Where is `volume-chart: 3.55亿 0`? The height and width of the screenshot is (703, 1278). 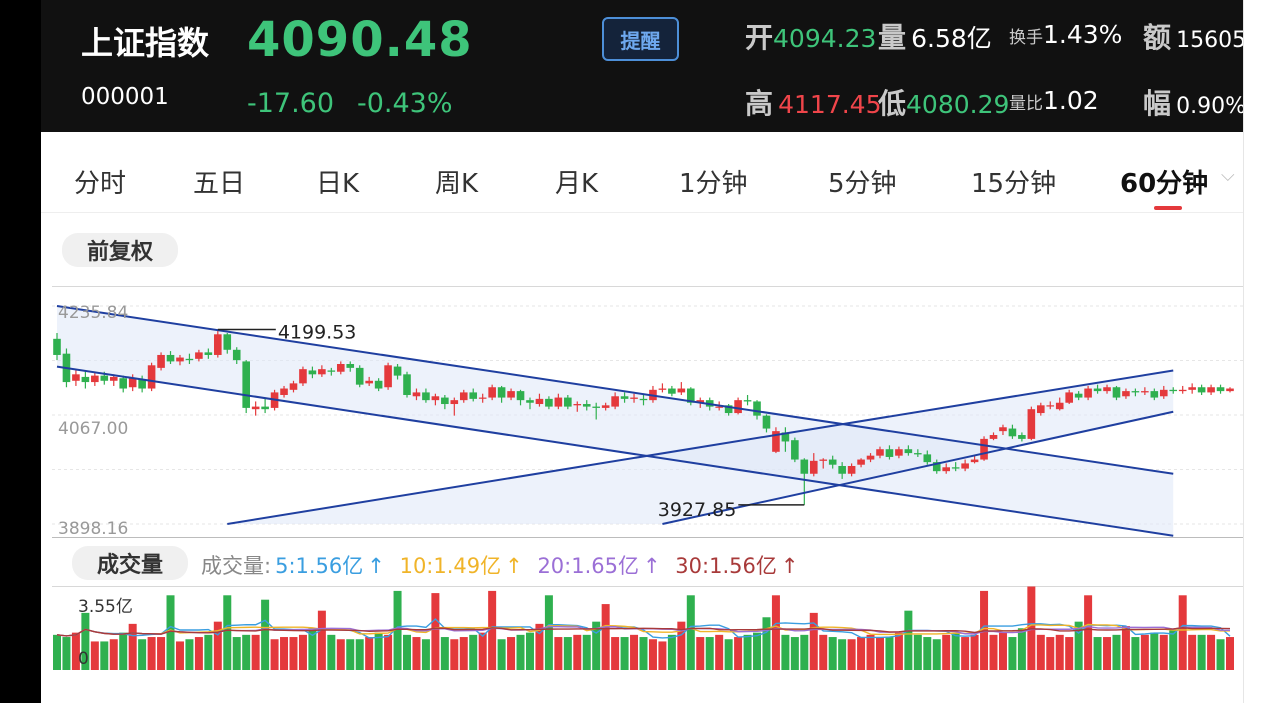
volume-chart: 3.55亿 0 is located at coordinates (647, 630).